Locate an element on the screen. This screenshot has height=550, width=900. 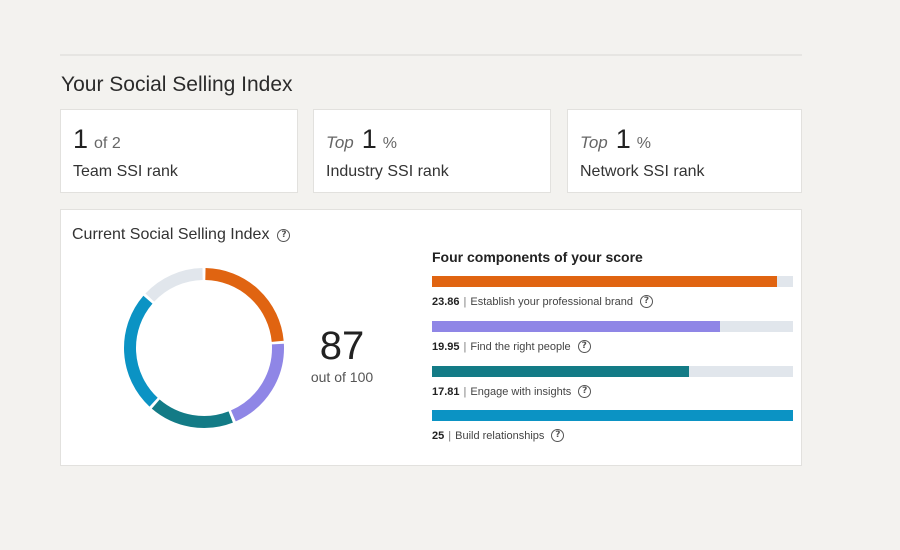
network-rank-suffix: % is located at coordinates (643, 143).